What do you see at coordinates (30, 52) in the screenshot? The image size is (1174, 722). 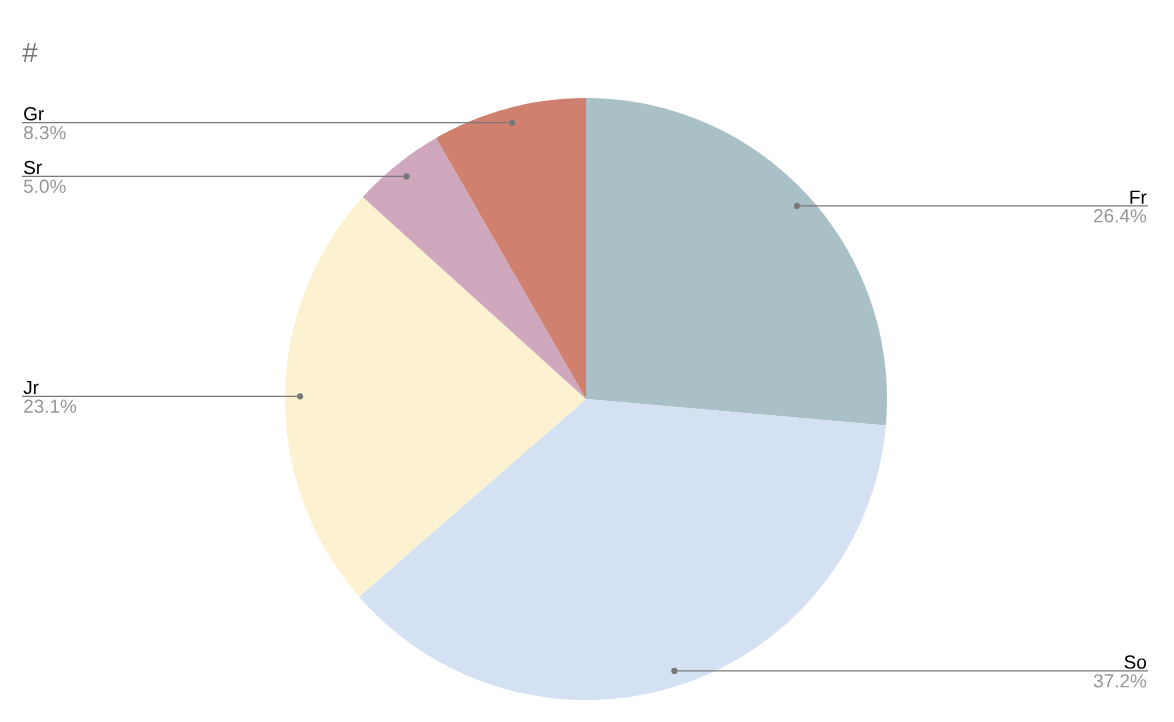 I see `chart-title: #` at bounding box center [30, 52].